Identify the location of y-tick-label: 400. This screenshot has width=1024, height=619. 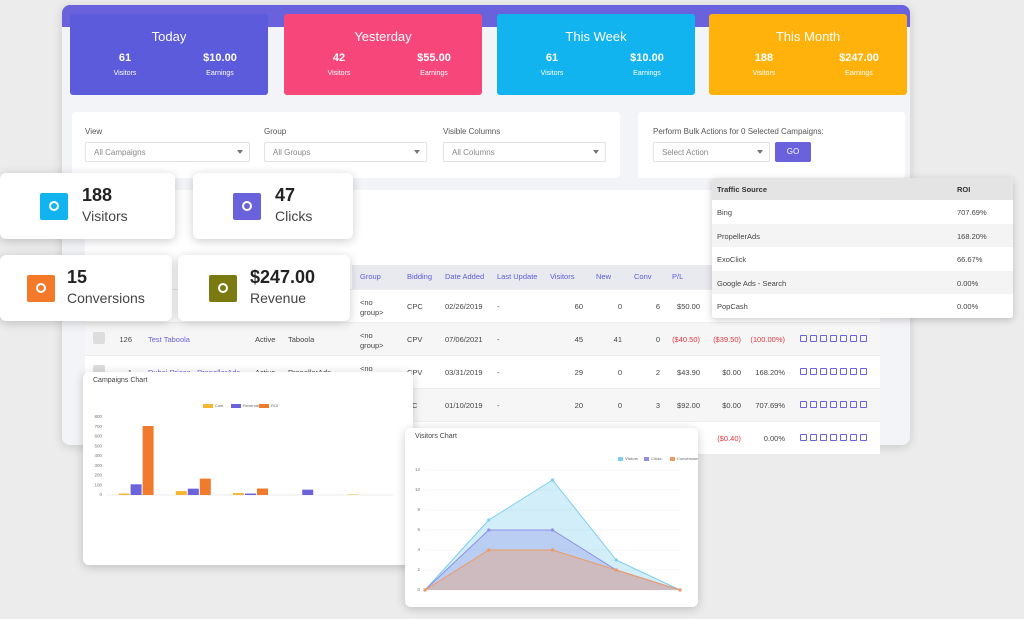
(98, 455).